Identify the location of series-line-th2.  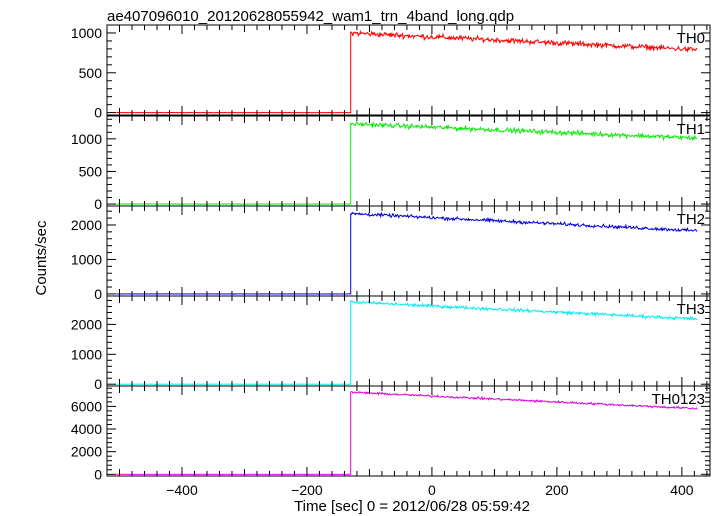
(407, 253).